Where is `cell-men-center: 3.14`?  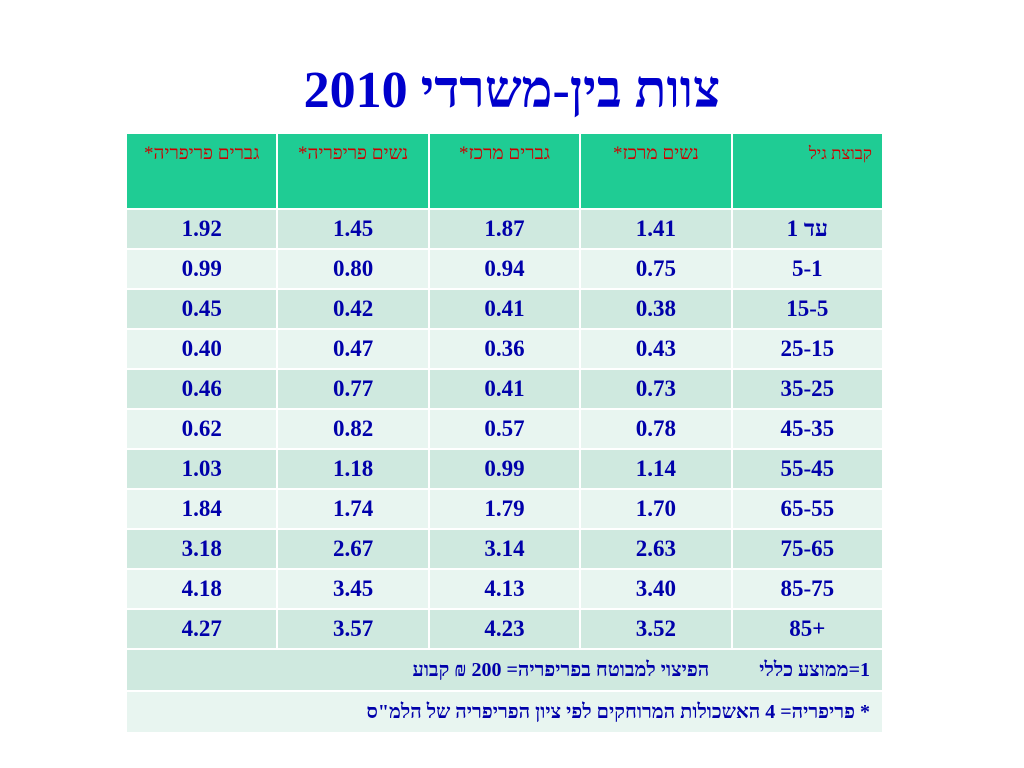
cell-men-center: 3.14 is located at coordinates (504, 549).